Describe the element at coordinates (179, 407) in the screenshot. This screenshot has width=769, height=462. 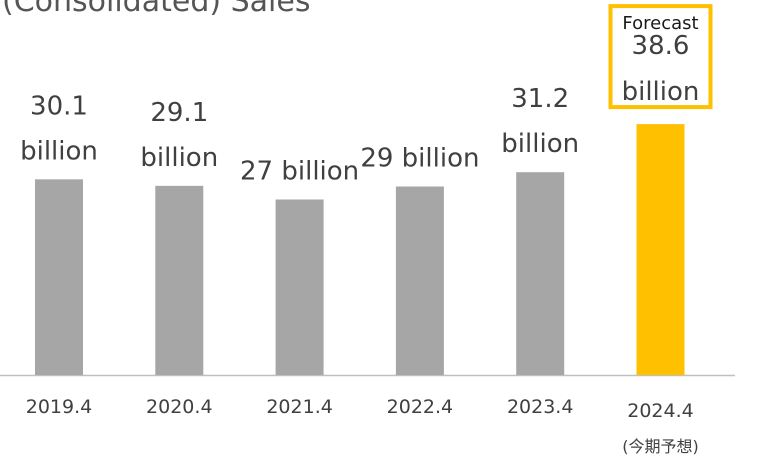
I see `x-tick-label: 2020.4` at that location.